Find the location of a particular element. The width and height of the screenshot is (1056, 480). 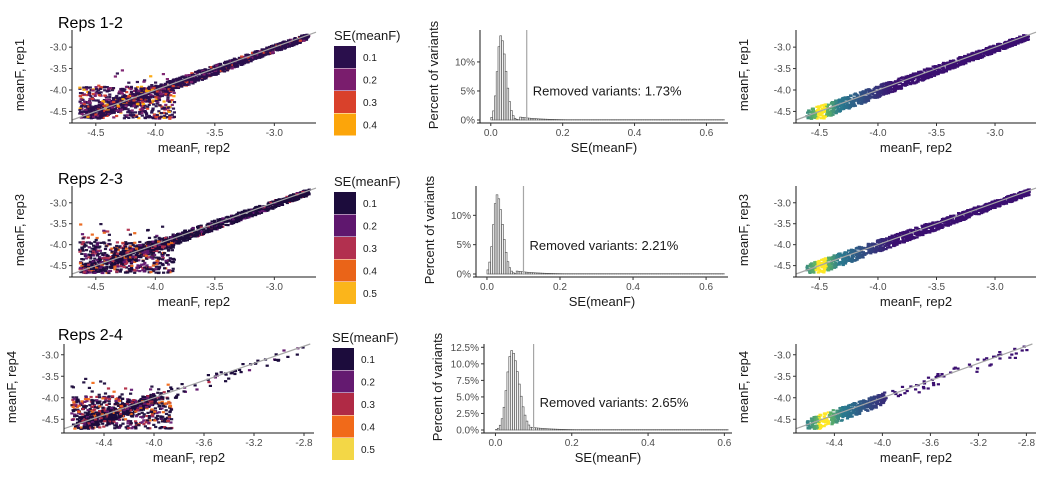

removed-annotation: Removed variants: 2.21% is located at coordinates (603, 245).